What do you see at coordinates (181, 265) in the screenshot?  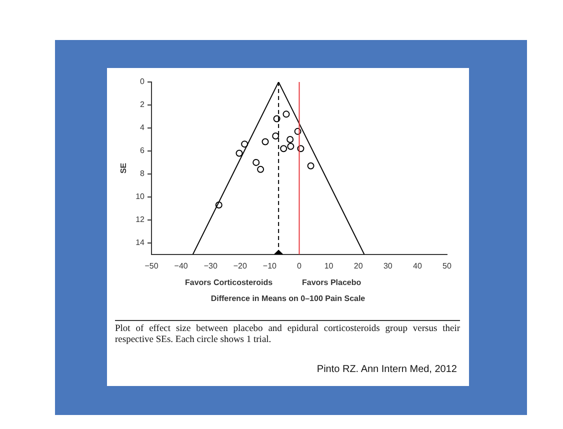 I see `x-tick-label: −40` at bounding box center [181, 265].